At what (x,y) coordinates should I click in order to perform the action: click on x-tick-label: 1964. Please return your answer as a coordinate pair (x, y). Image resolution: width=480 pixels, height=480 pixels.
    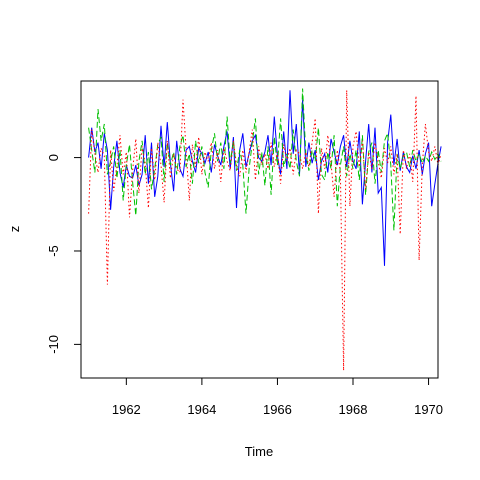
    Looking at the image, I should click on (201, 409).